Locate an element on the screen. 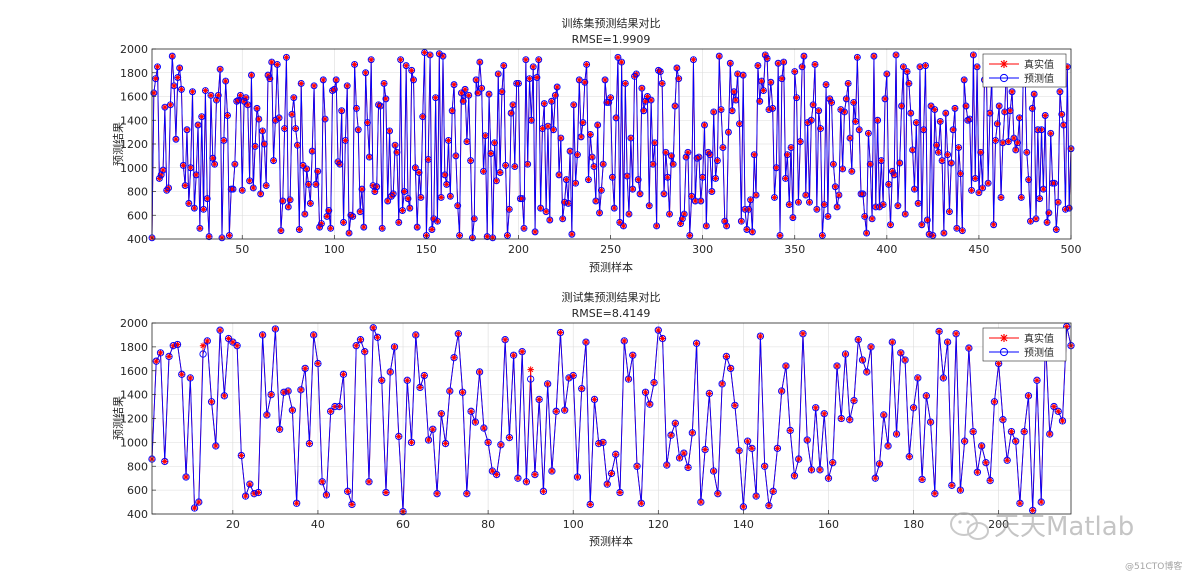  train-chart-title: 训练集预测结果对比 is located at coordinates (611, 23).